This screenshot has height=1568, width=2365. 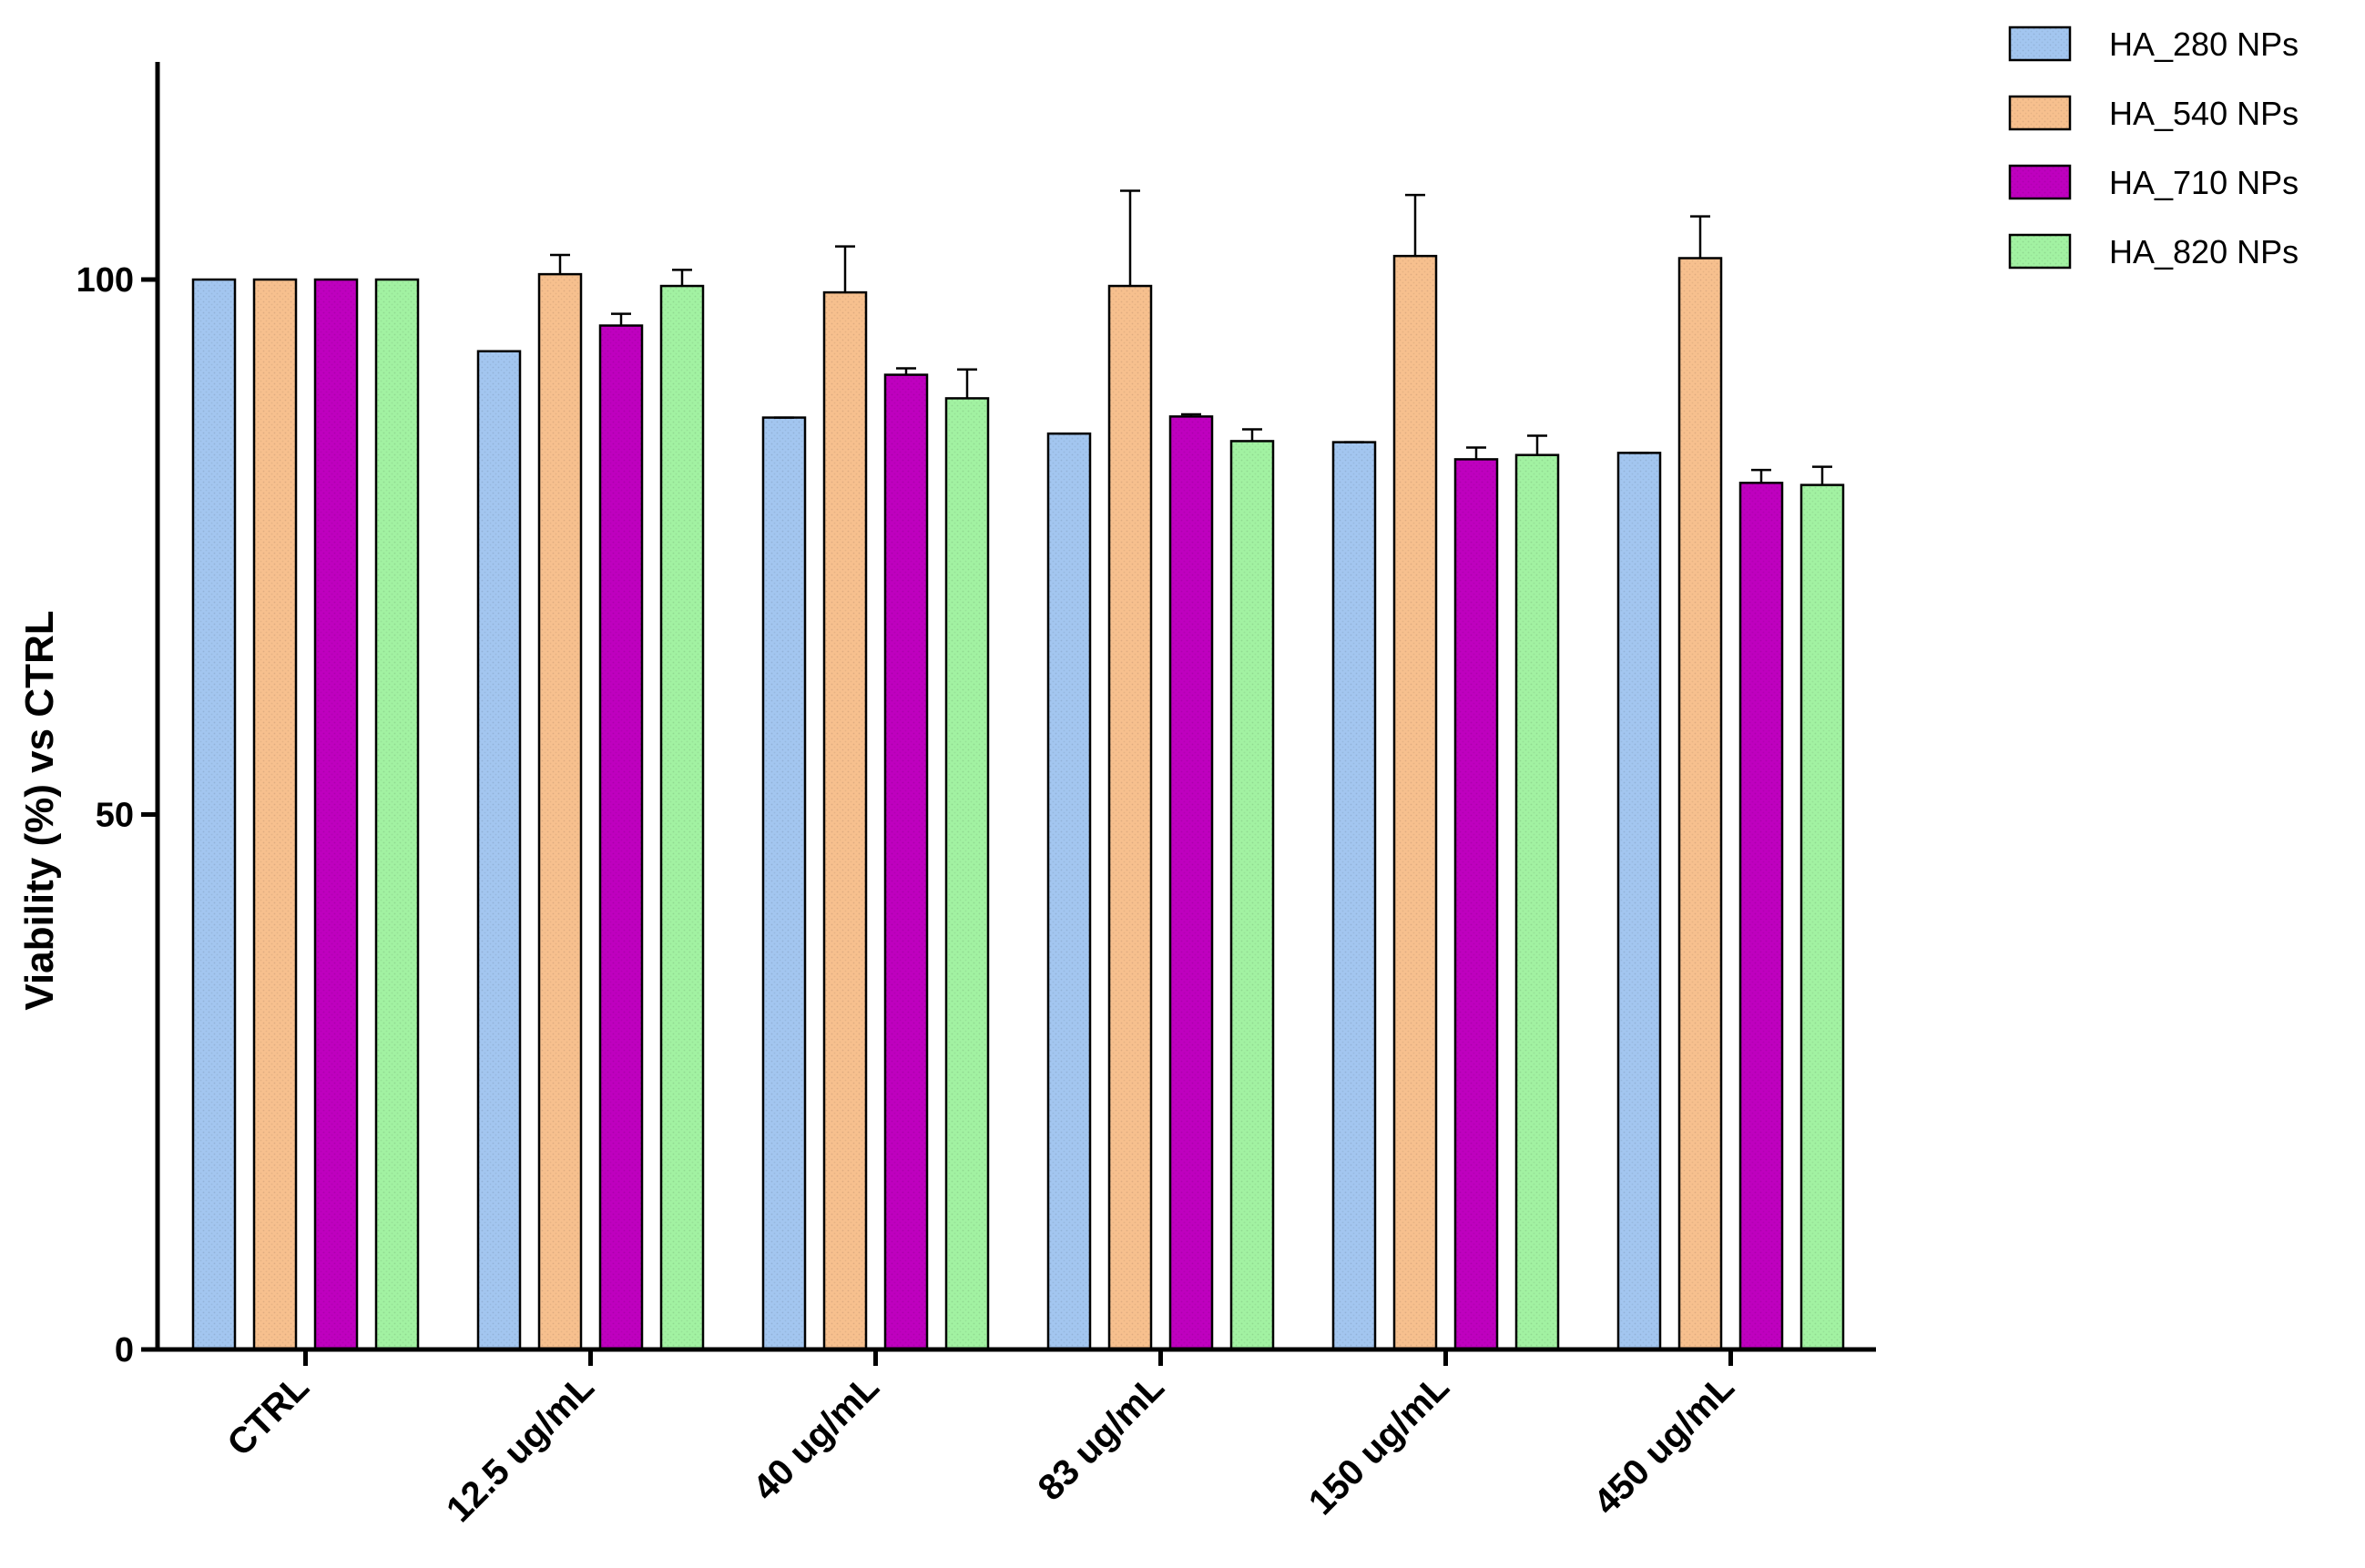 I want to click on y-tick-label: 0, so click(x=125, y=1350).